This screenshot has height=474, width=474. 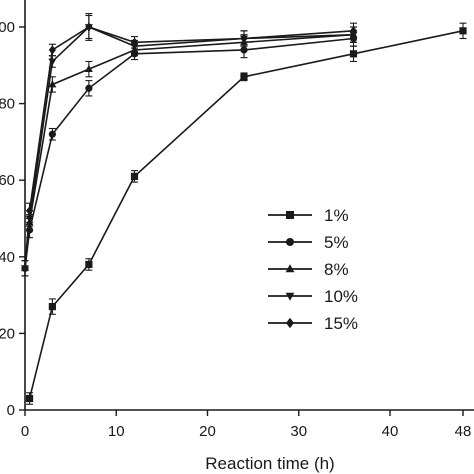 What do you see at coordinates (308, 215) in the screenshot?
I see `legend-item: 1%` at bounding box center [308, 215].